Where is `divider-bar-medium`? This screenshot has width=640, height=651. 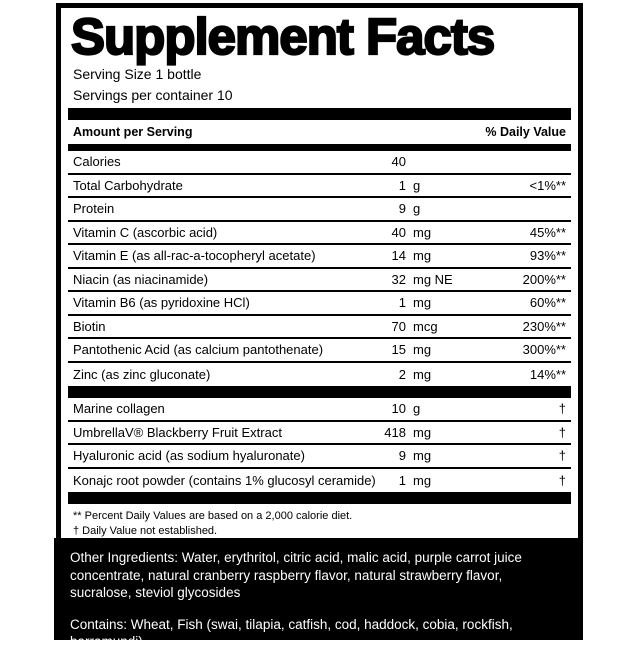 divider-bar-medium is located at coordinates (319, 147).